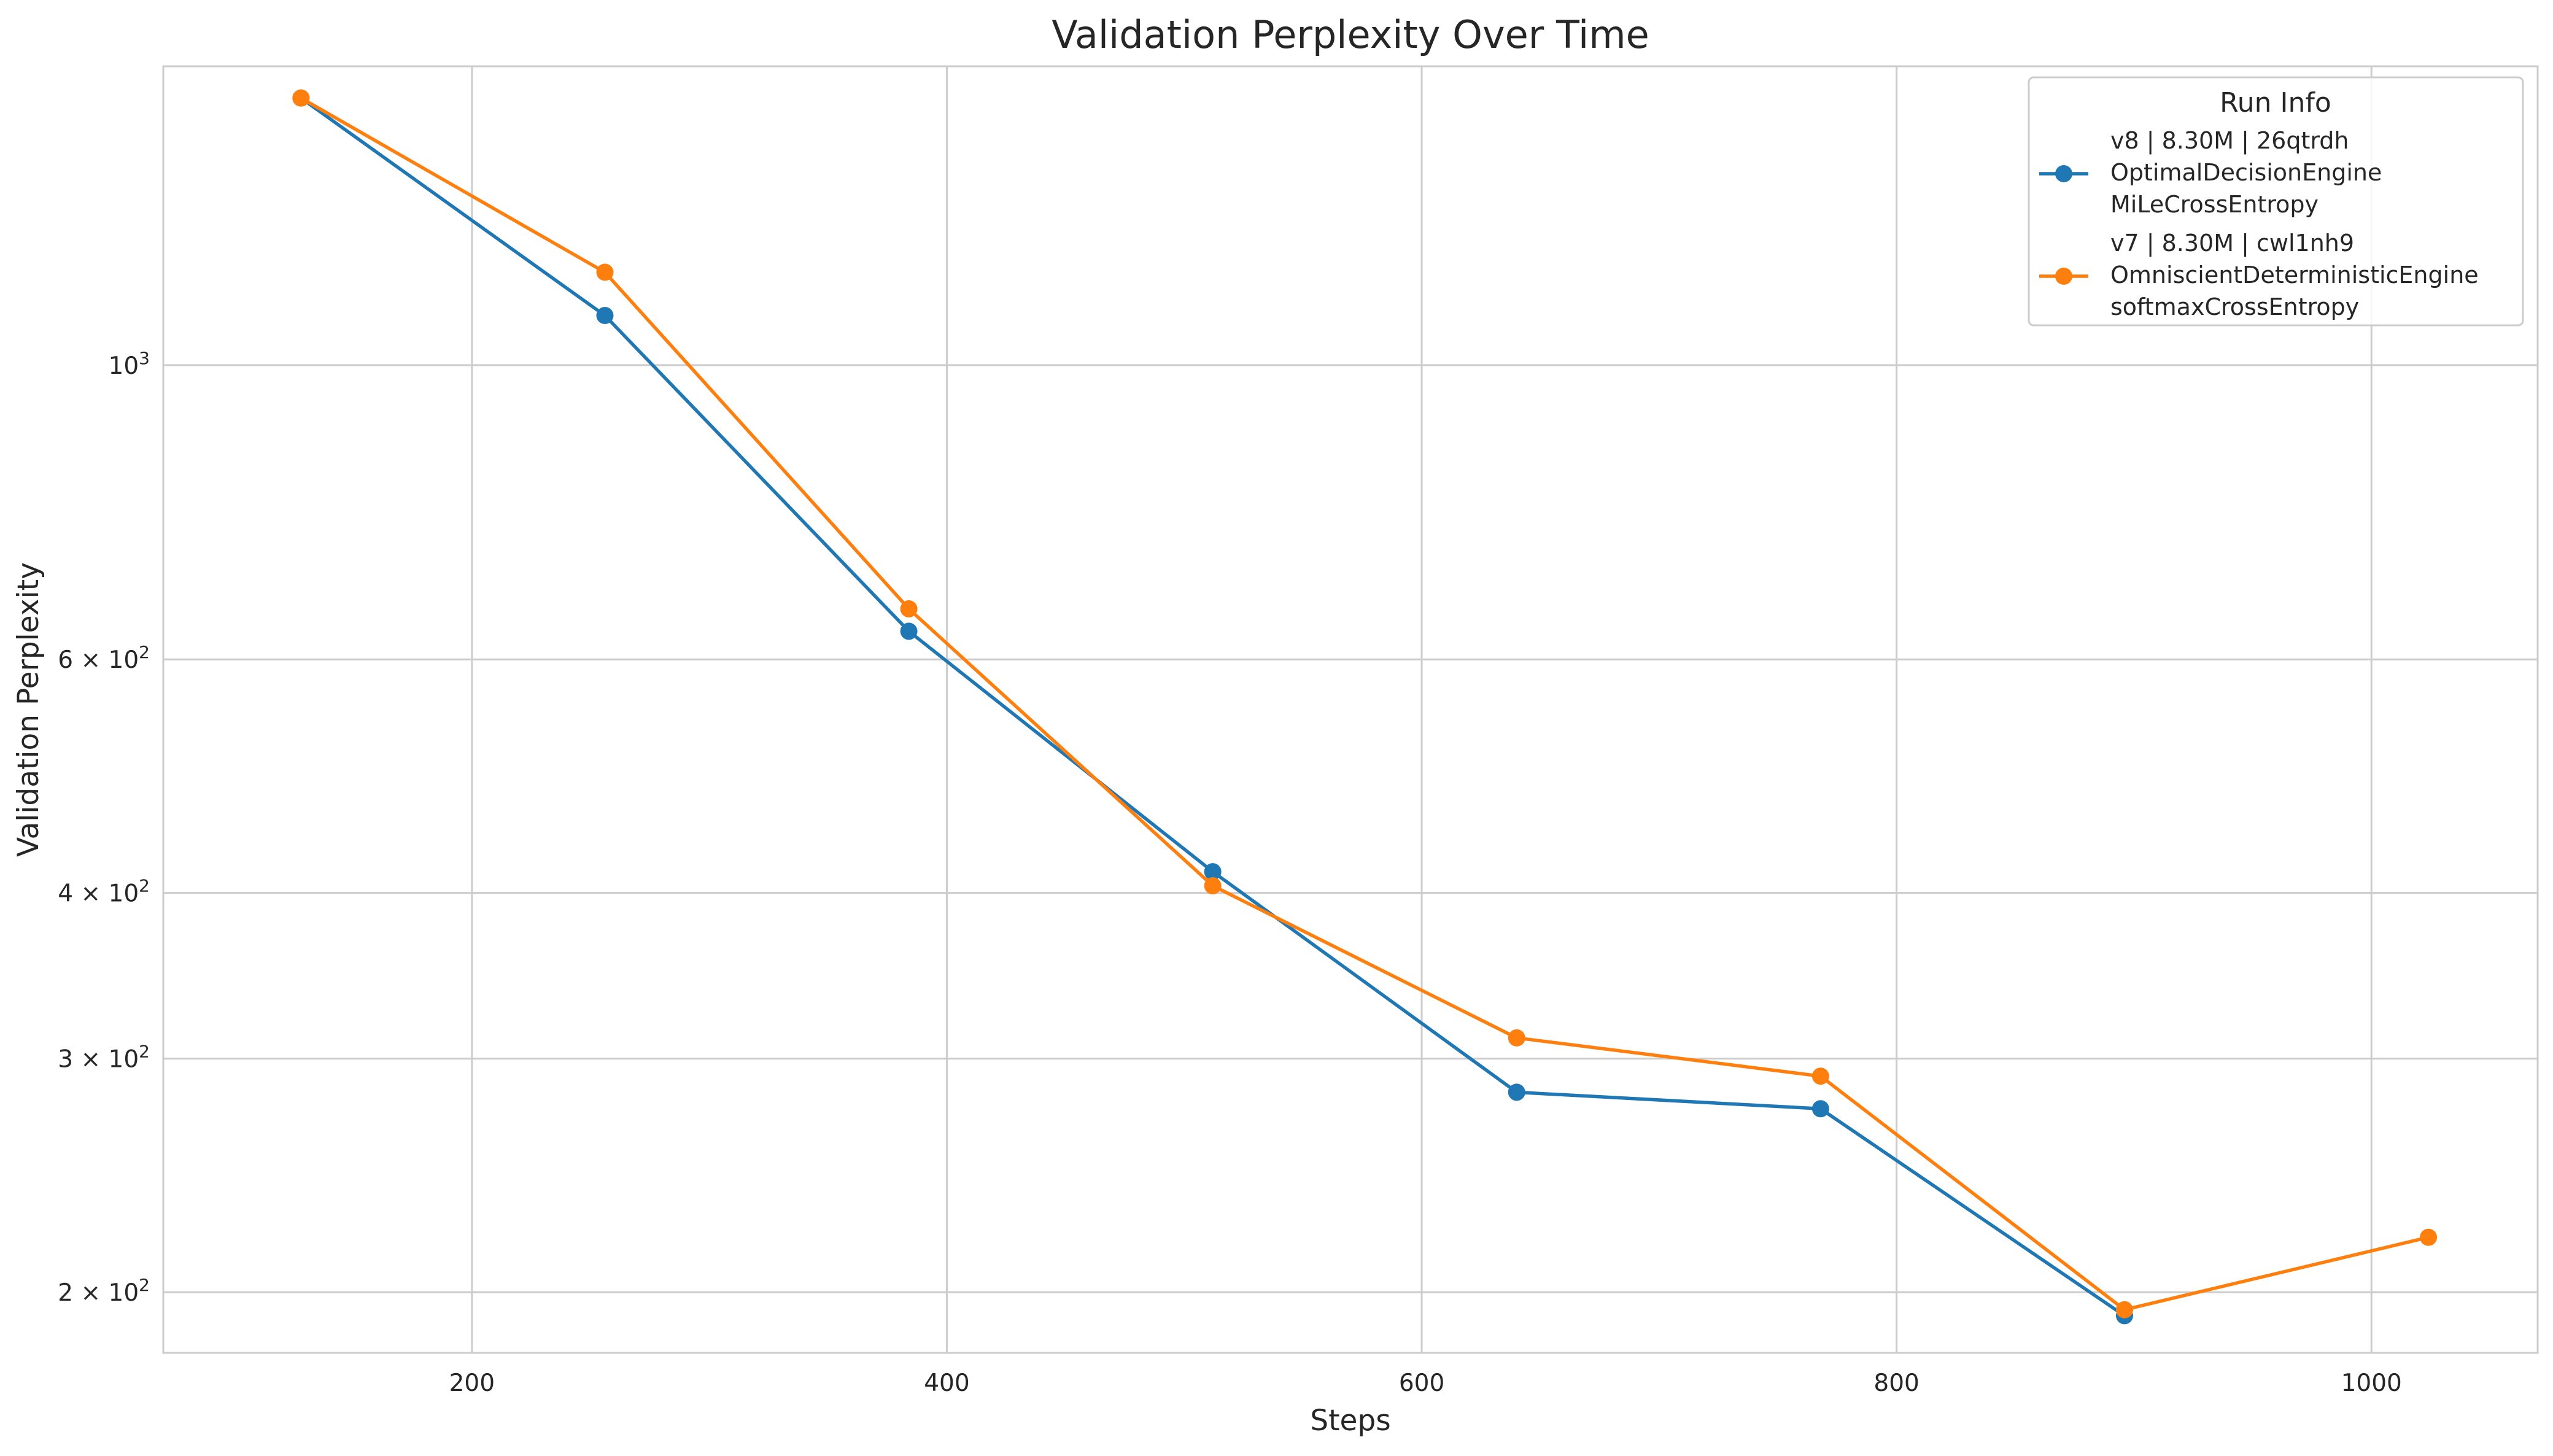 Image resolution: width=2553 pixels, height=1456 pixels. Describe the element at coordinates (2275, 102) in the screenshot. I see `legend-title: Run Info` at that location.